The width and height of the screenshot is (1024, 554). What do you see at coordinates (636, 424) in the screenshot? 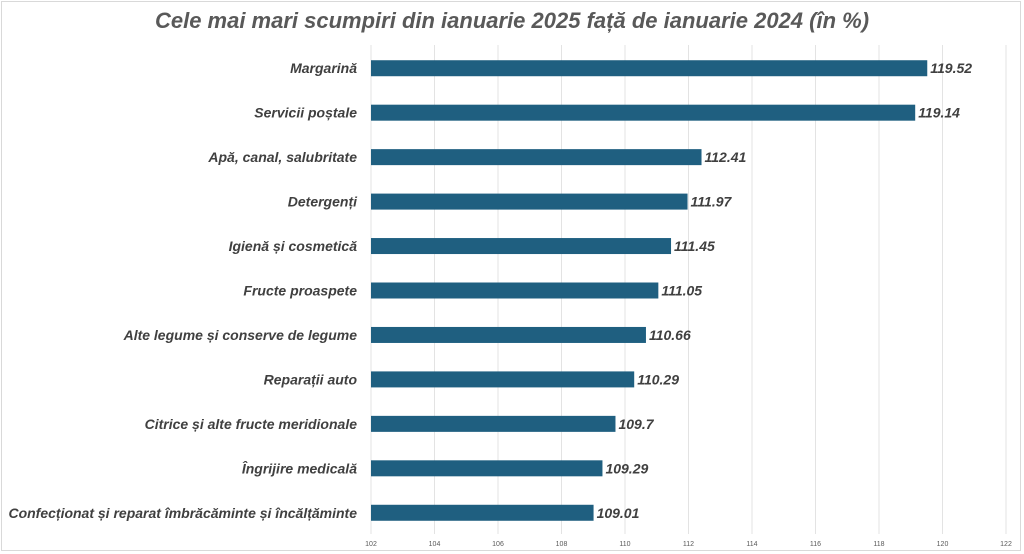
I see `value-label: 109.7` at bounding box center [636, 424].